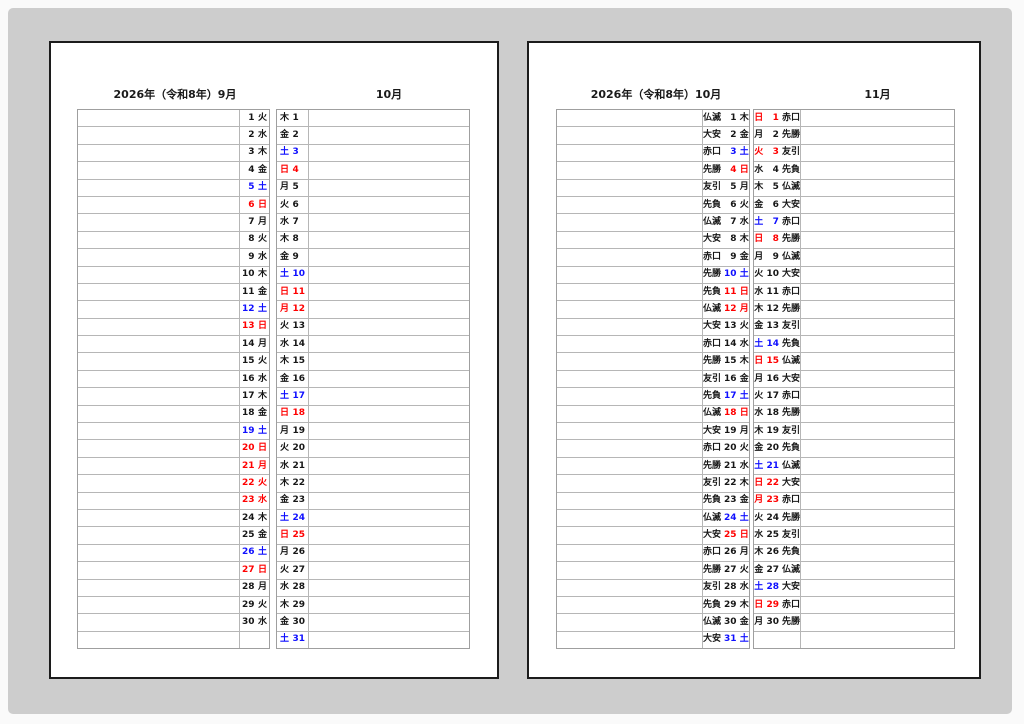 This screenshot has height=724, width=1024. Describe the element at coordinates (251, 222) in the screenshot. I see `day-number: 7` at that location.